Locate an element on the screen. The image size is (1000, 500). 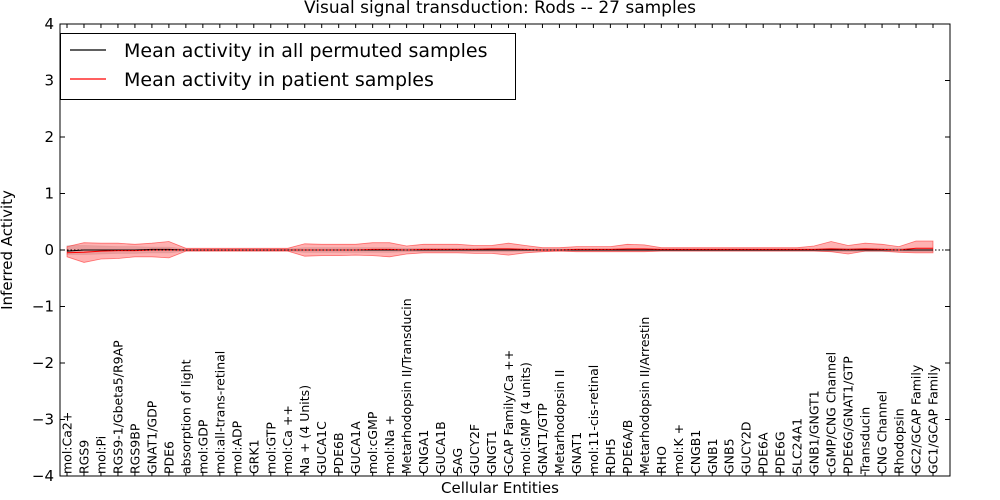
y-tick-label: −3 is located at coordinates (43, 420).